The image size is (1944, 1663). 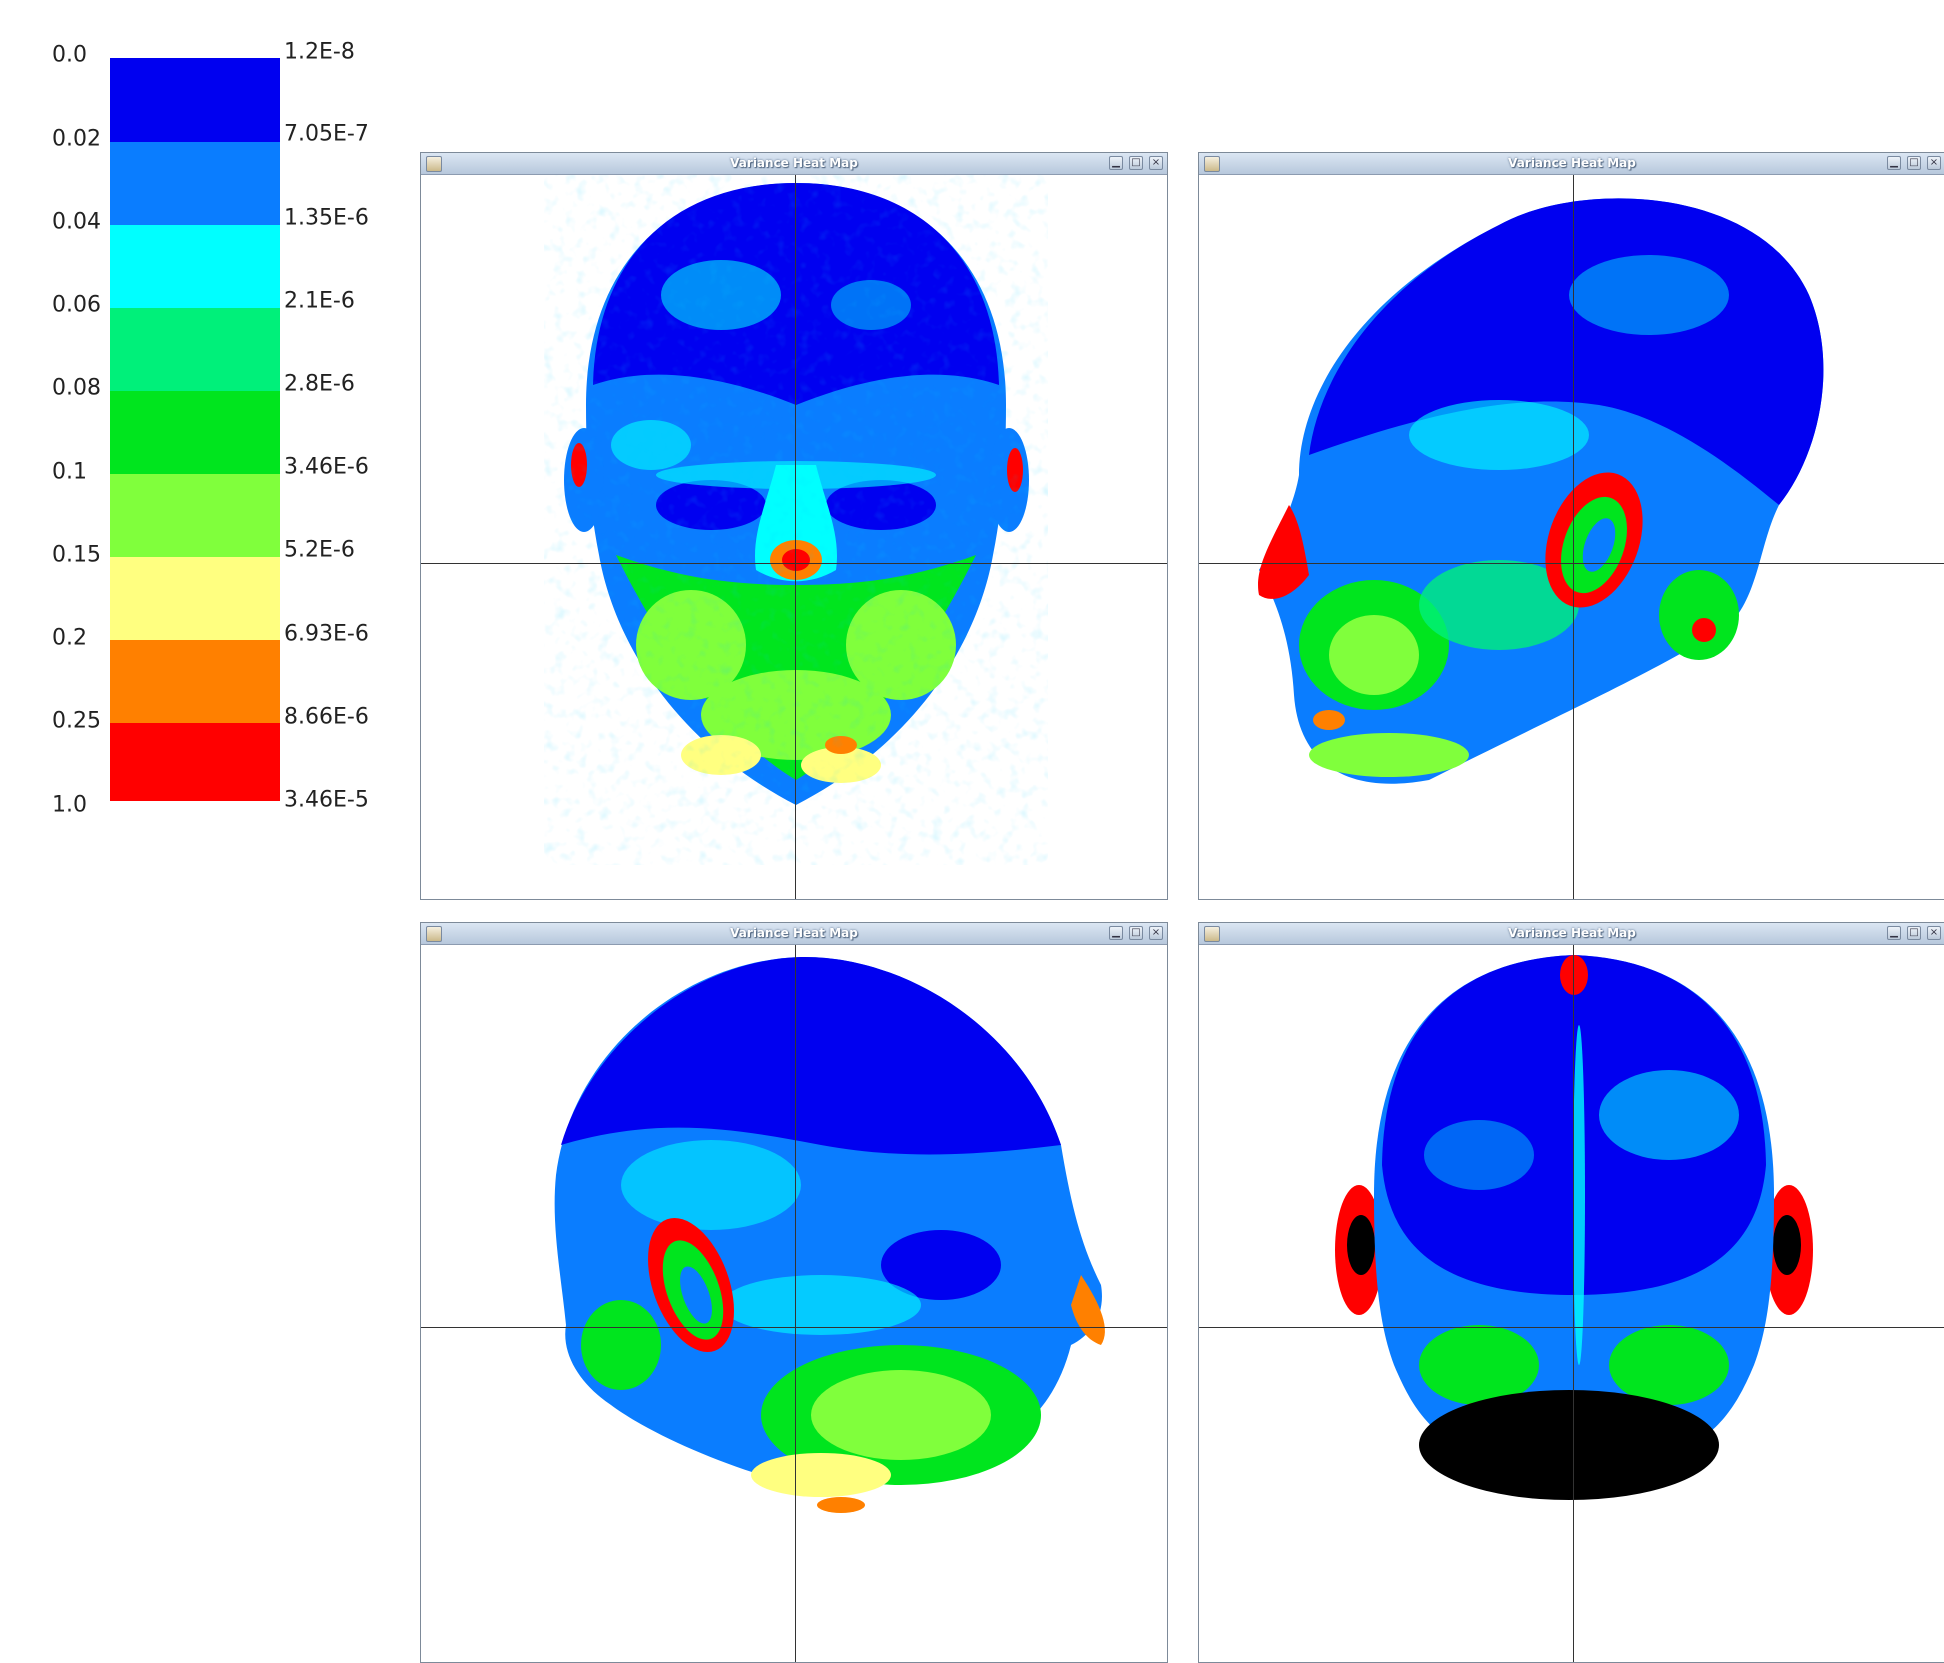 What do you see at coordinates (326, 134) in the screenshot?
I see `legend-right-label: 7.05E-7` at bounding box center [326, 134].